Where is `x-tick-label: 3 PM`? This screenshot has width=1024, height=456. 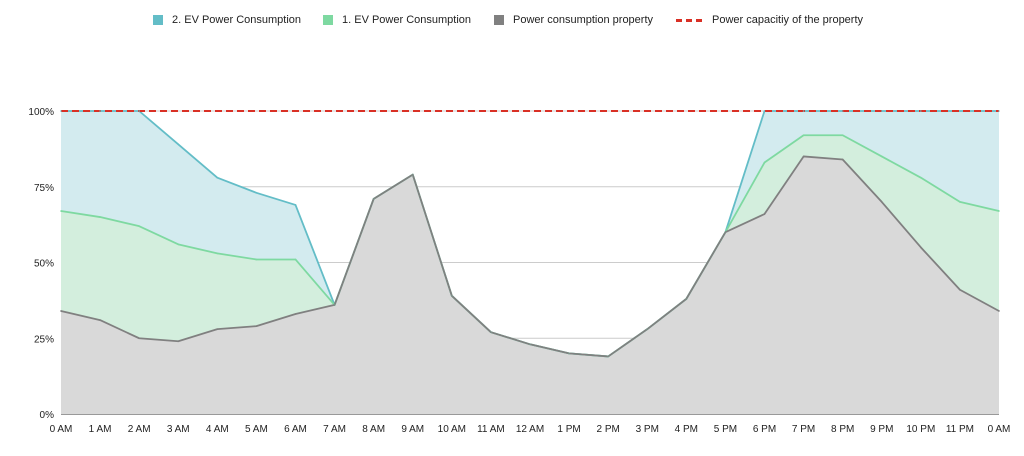
x-tick-label: 3 PM is located at coordinates (647, 429).